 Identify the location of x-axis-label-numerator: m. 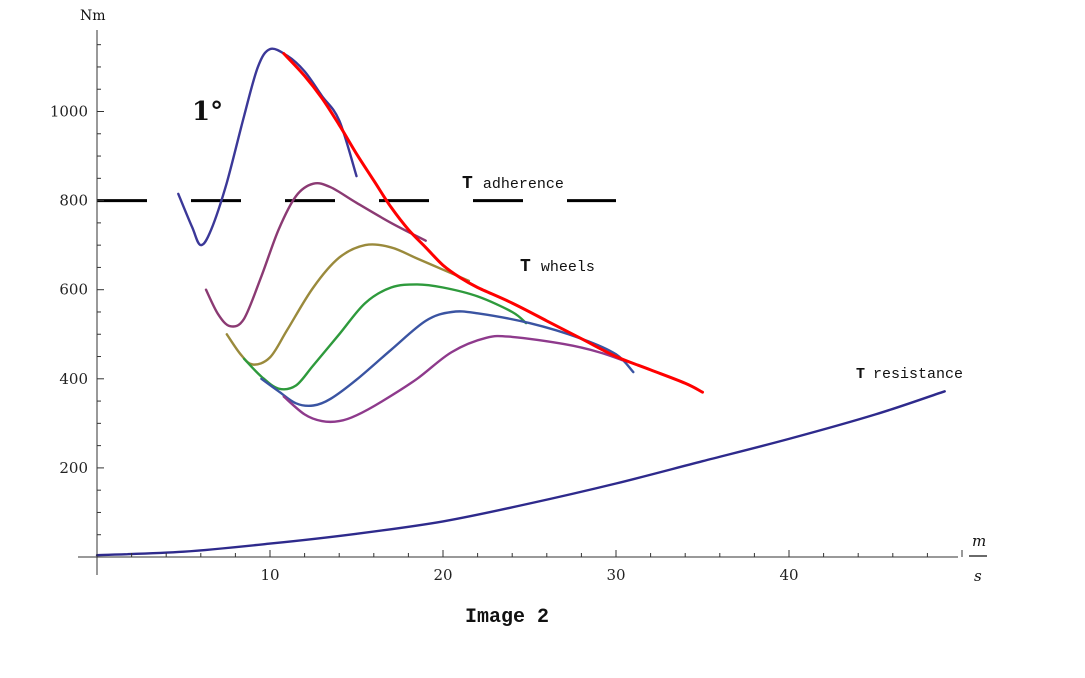
(979, 541).